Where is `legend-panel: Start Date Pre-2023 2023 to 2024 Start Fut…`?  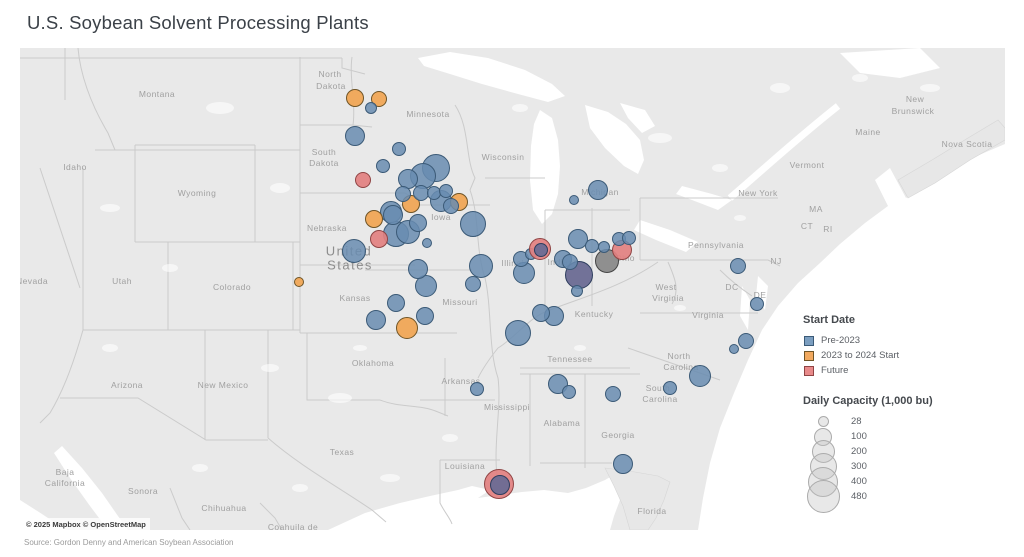 legend-panel: Start Date Pre-2023 2023 to 2024 Start Fut… is located at coordinates (895, 413).